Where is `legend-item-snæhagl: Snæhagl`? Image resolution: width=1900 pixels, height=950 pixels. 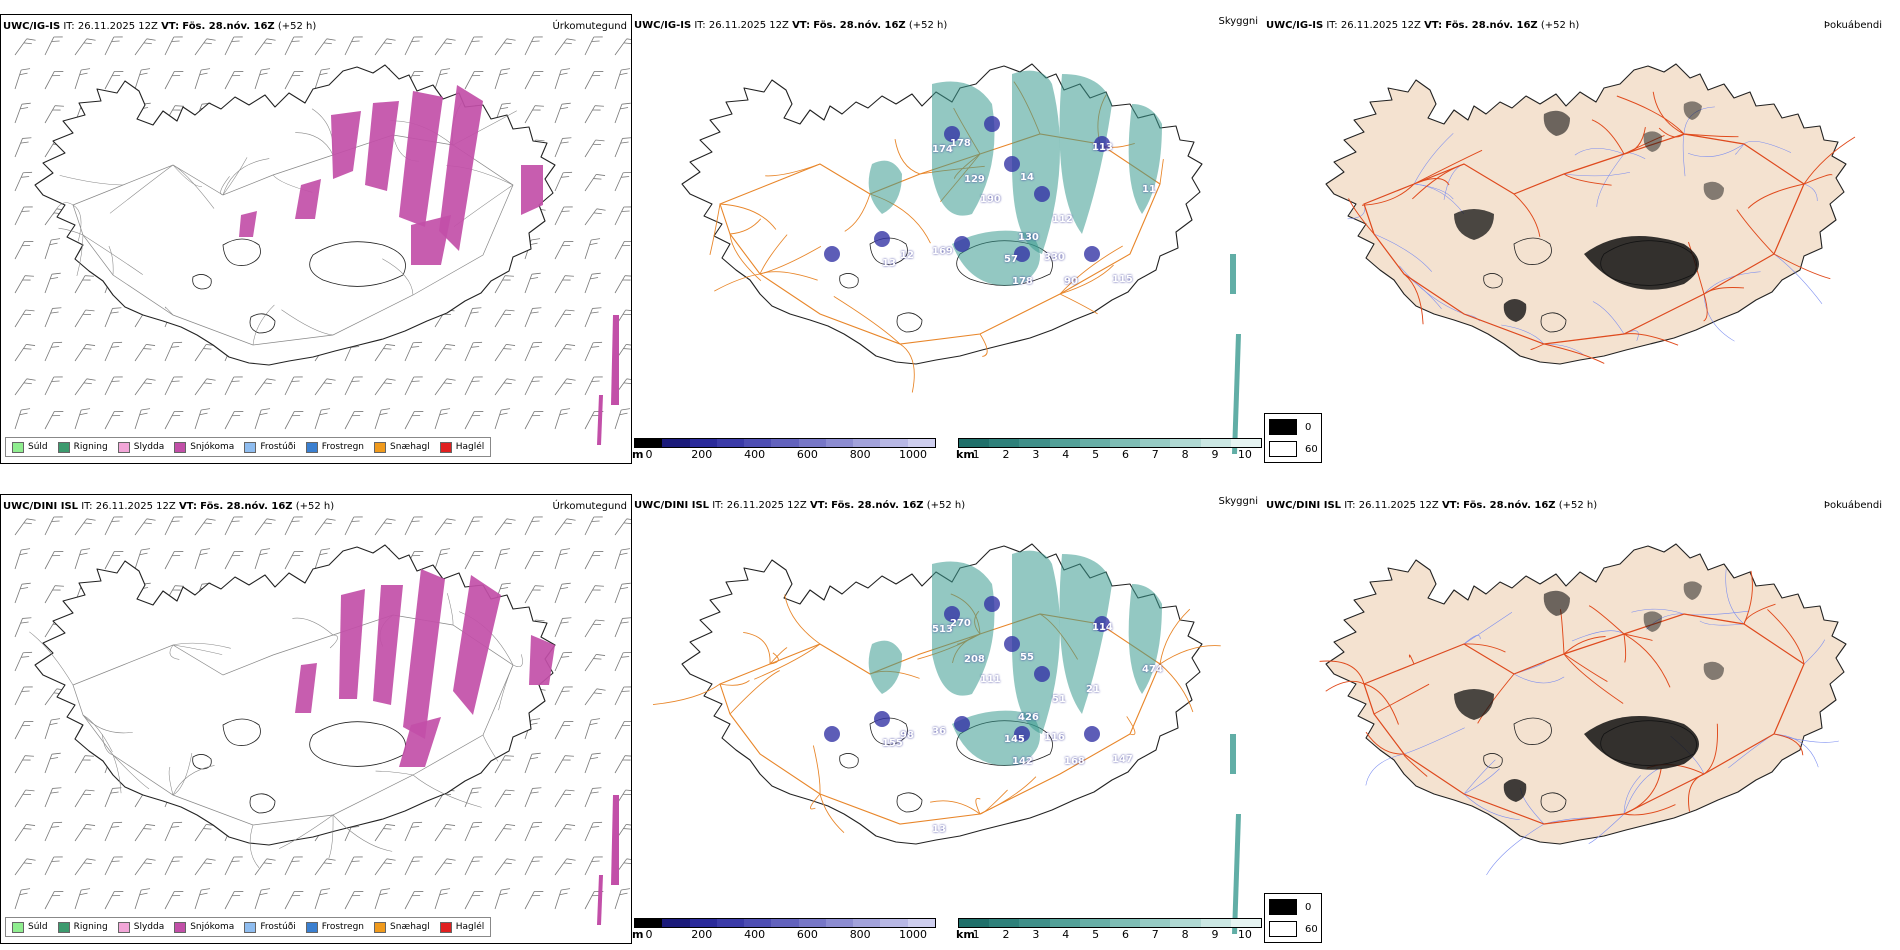
legend-item-snæhagl: Snæhagl is located at coordinates (402, 927).